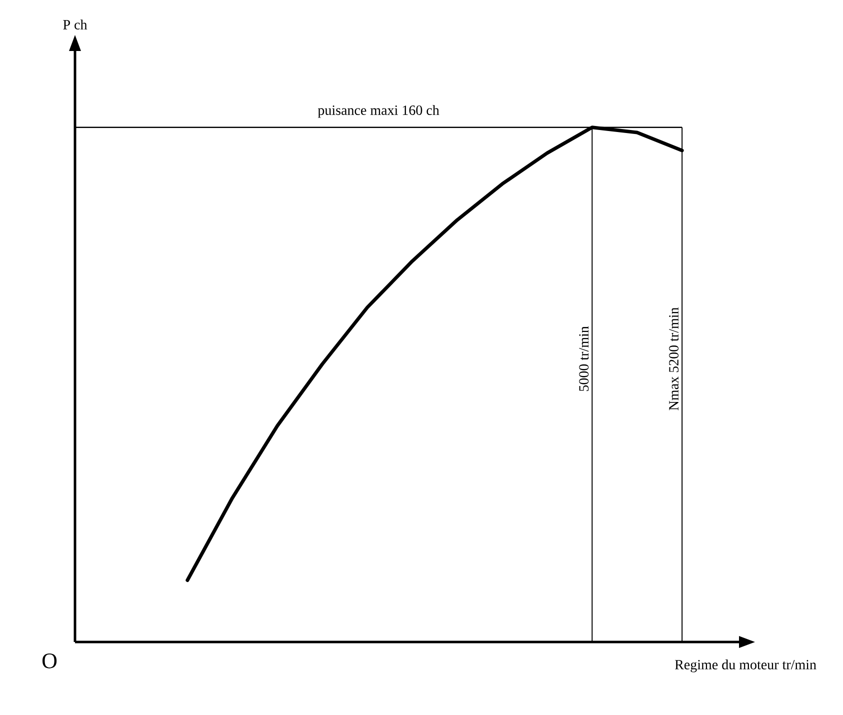  I want to click on x-axis-title: Regime du moteur tr/min, so click(745, 666).